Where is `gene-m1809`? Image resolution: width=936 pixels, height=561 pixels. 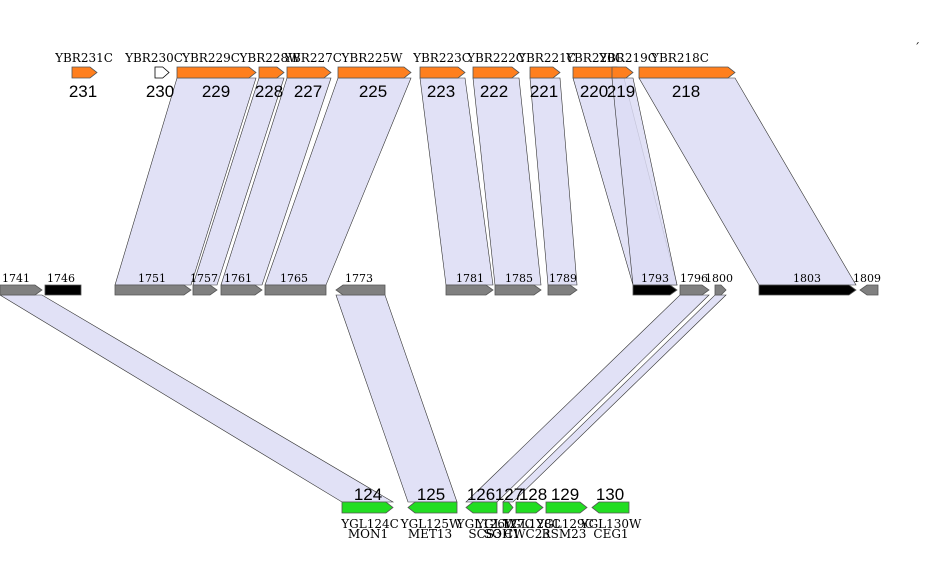
gene-m1809 is located at coordinates (869, 290).